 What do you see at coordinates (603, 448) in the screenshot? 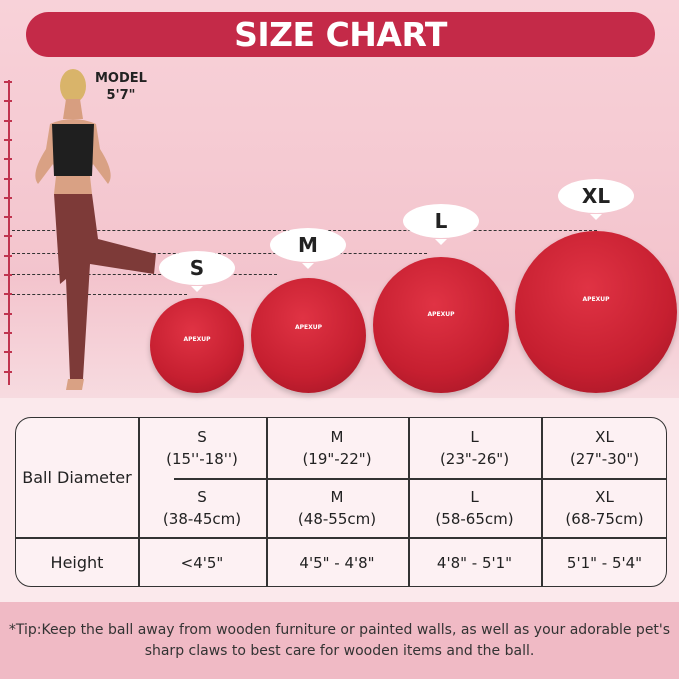
I see `cell-inches: XL (27"-30")` at bounding box center [603, 448].